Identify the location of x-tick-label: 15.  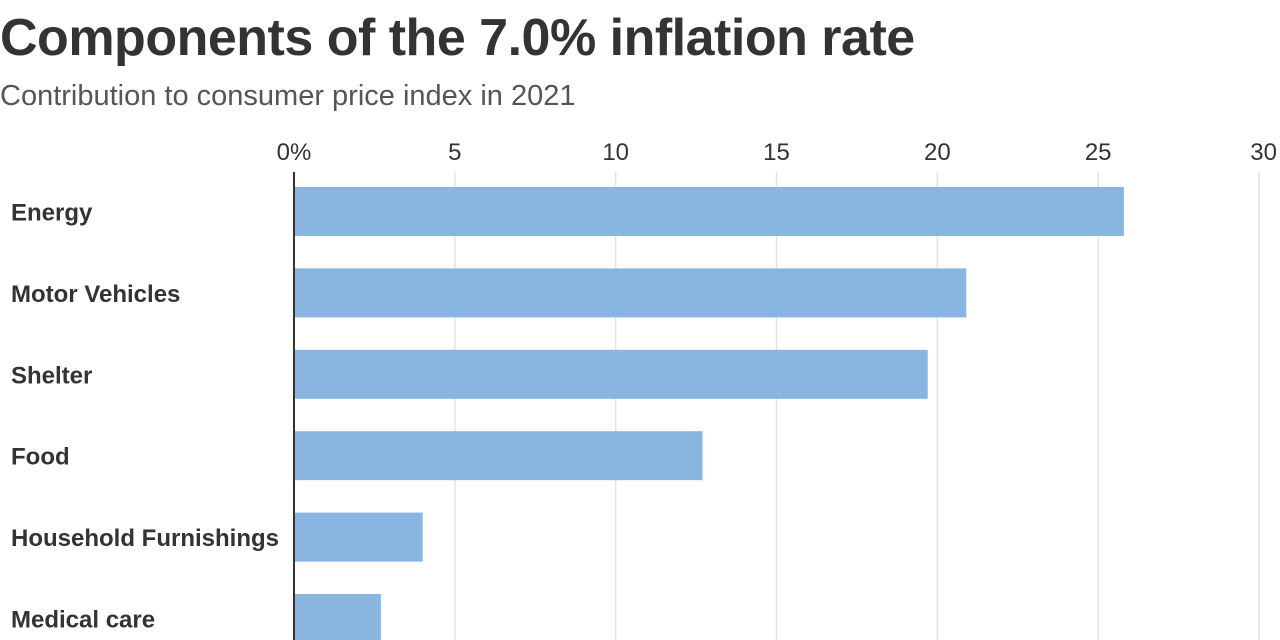
(776, 152).